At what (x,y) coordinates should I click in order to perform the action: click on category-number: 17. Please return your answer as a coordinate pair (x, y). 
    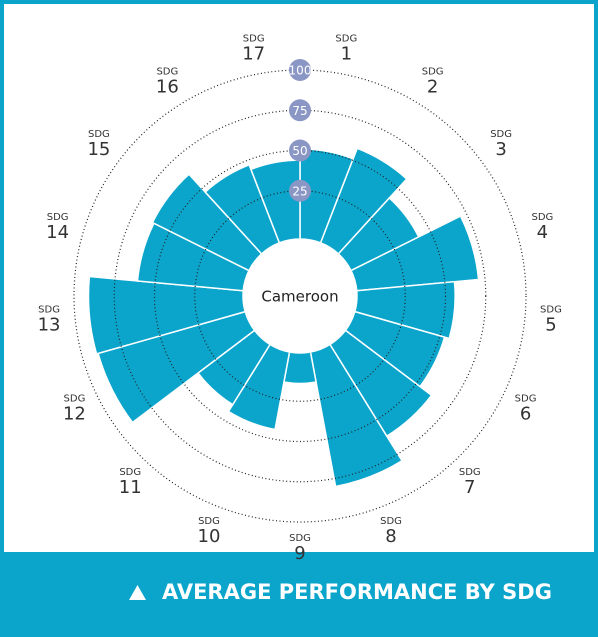
    Looking at the image, I should click on (253, 53).